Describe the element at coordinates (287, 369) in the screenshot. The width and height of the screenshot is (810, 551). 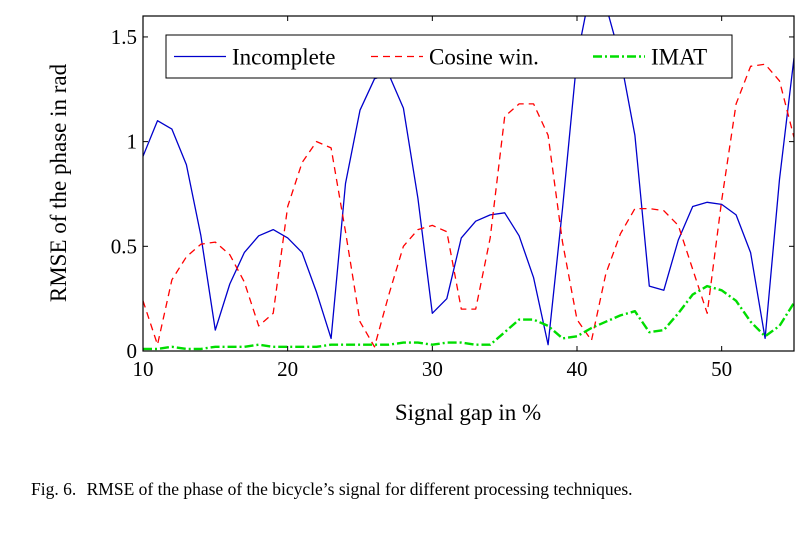
I see `x-tick-label: 20` at that location.